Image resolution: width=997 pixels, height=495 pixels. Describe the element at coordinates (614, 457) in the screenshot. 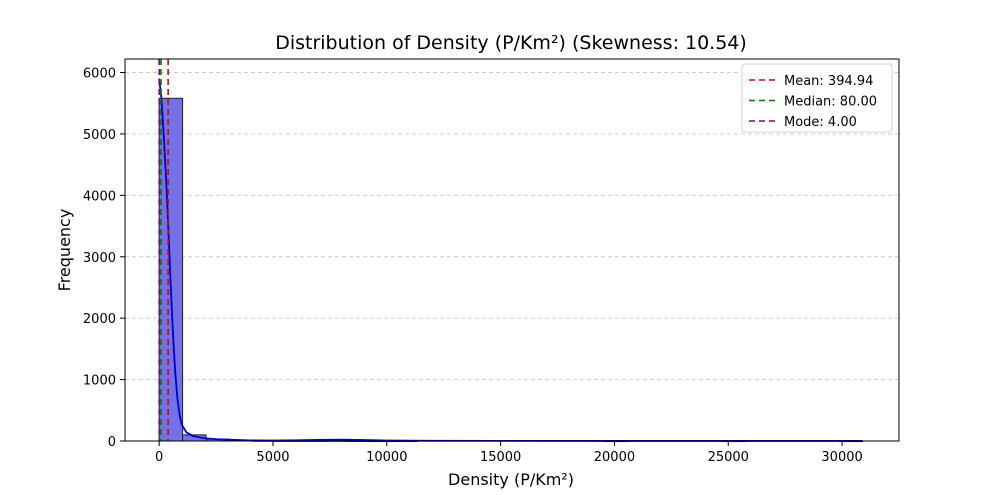

I see `x-tick-label: 20000` at that location.